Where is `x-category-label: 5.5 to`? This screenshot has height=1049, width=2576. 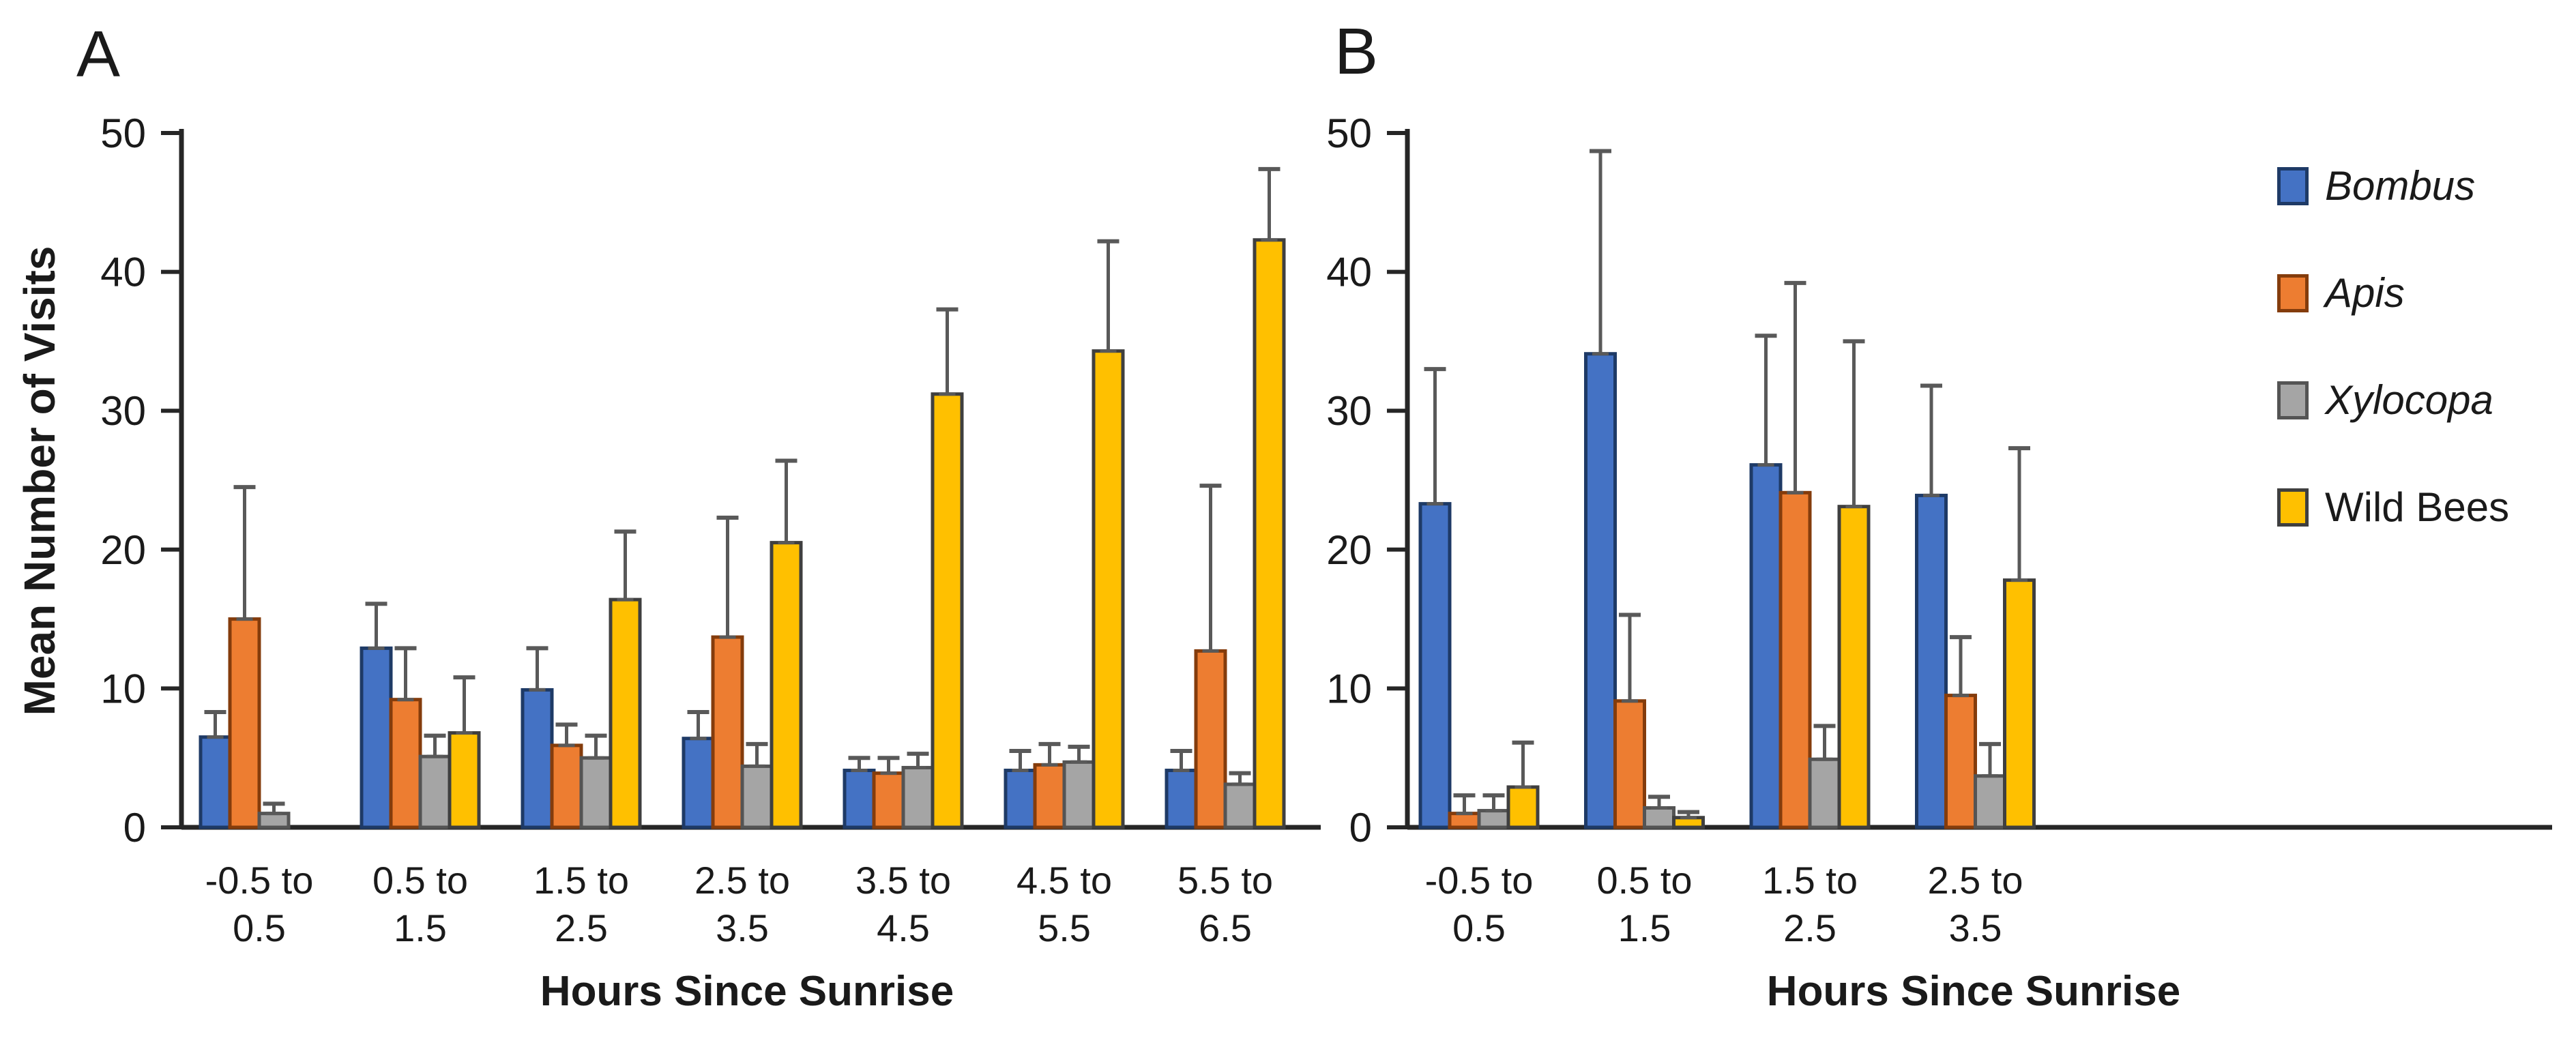 x-category-label: 5.5 to is located at coordinates (1225, 881).